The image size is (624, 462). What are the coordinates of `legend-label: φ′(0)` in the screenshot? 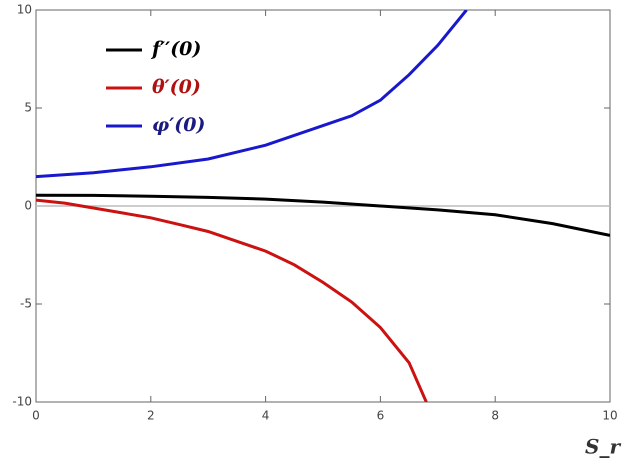 It's located at (178, 125).